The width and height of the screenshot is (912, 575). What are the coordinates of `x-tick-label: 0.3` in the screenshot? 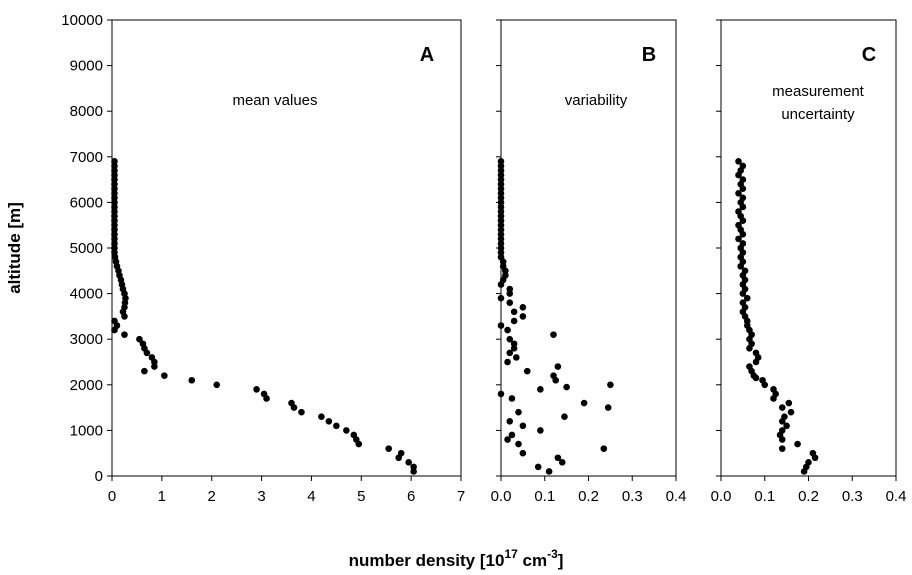 It's located at (632, 496).